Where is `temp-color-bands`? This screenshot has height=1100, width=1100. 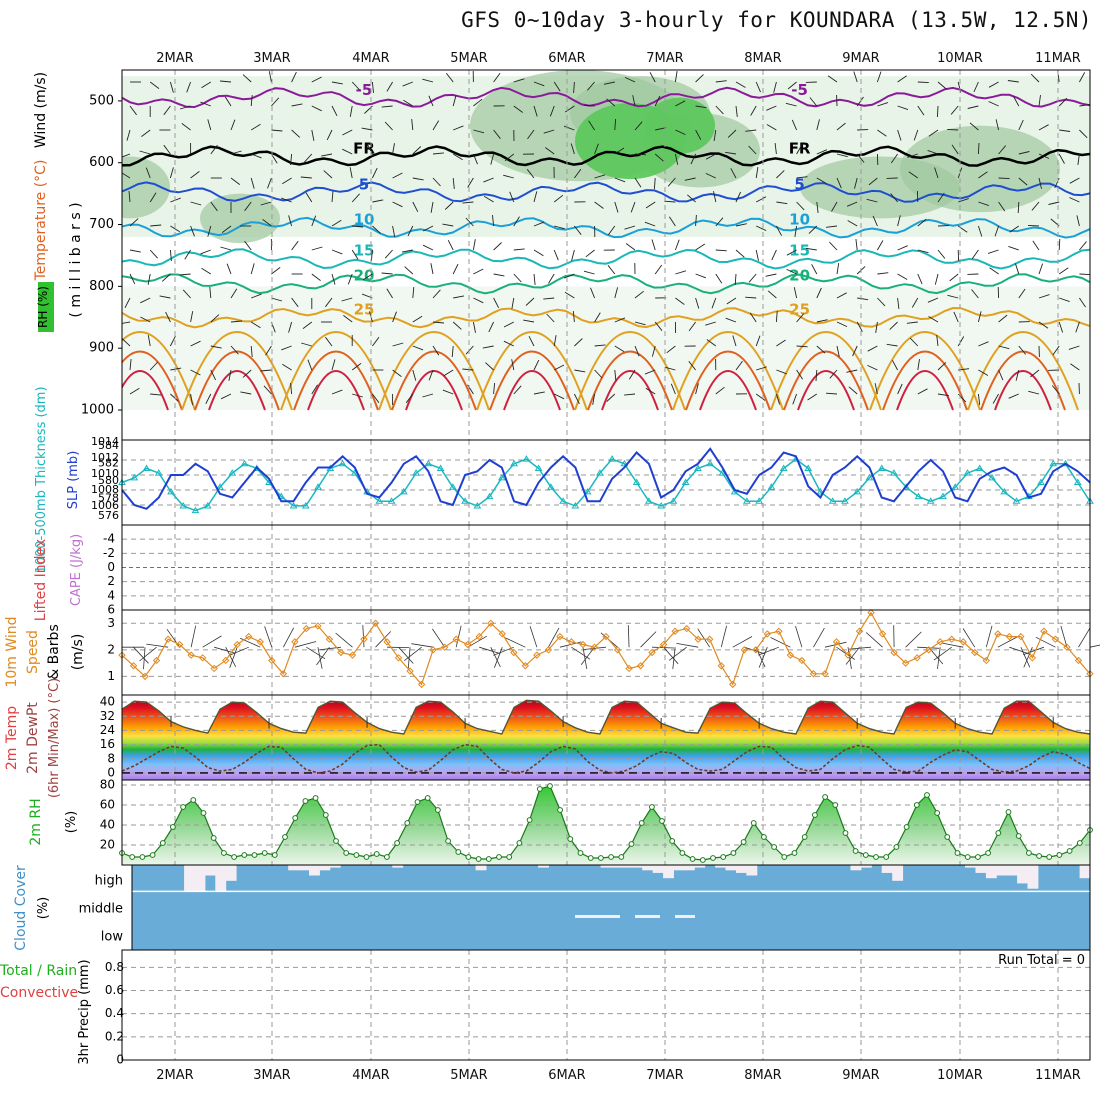 temp-color-bands is located at coordinates (606, 740).